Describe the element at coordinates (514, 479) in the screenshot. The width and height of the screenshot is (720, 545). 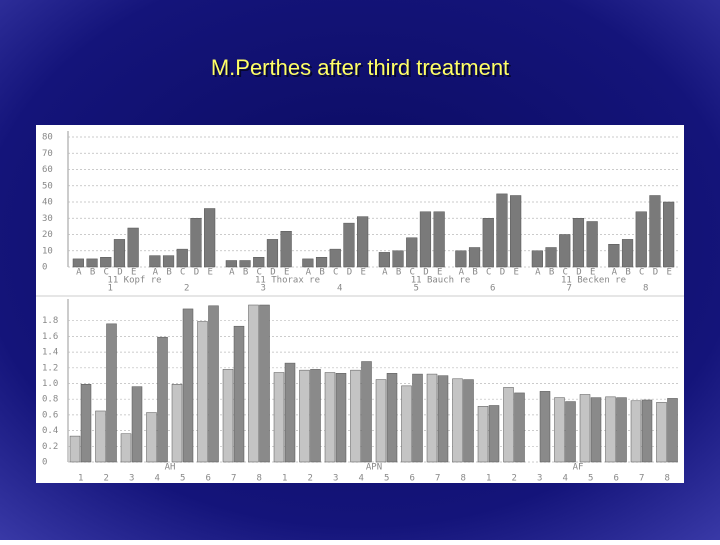
I see `x-tick-label: 2` at that location.